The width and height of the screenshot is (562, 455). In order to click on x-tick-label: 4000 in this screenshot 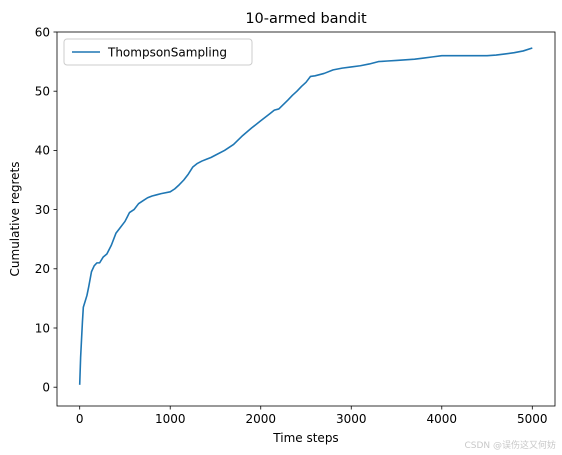, I will do `click(442, 419)`.